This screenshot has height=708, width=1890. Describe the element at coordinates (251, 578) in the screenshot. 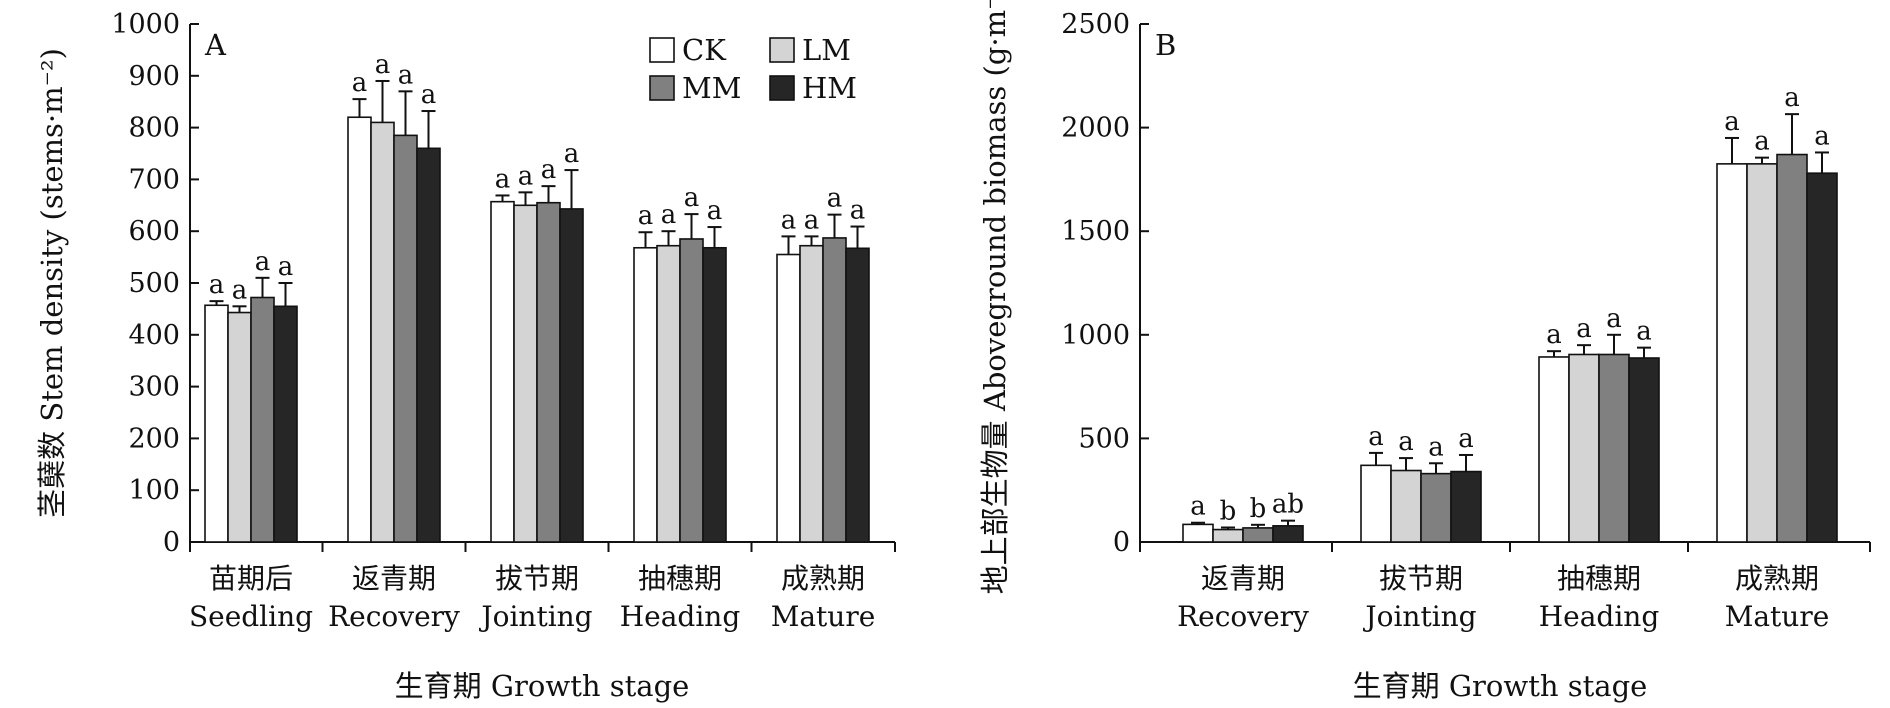

I see `panel-a-category-label-cn: 苗期后` at that location.